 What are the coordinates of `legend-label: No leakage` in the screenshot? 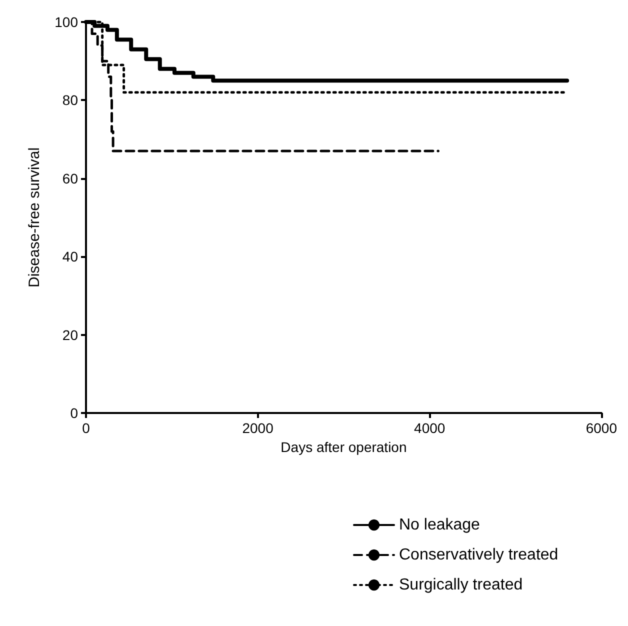 It's located at (439, 525).